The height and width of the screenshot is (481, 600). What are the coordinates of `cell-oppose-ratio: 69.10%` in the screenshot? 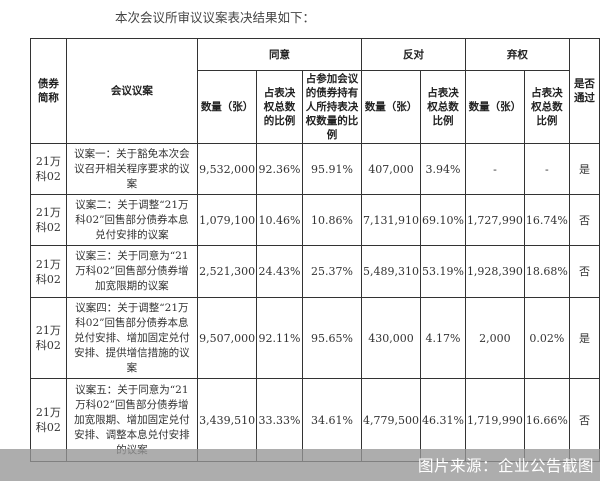 It's located at (442, 220).